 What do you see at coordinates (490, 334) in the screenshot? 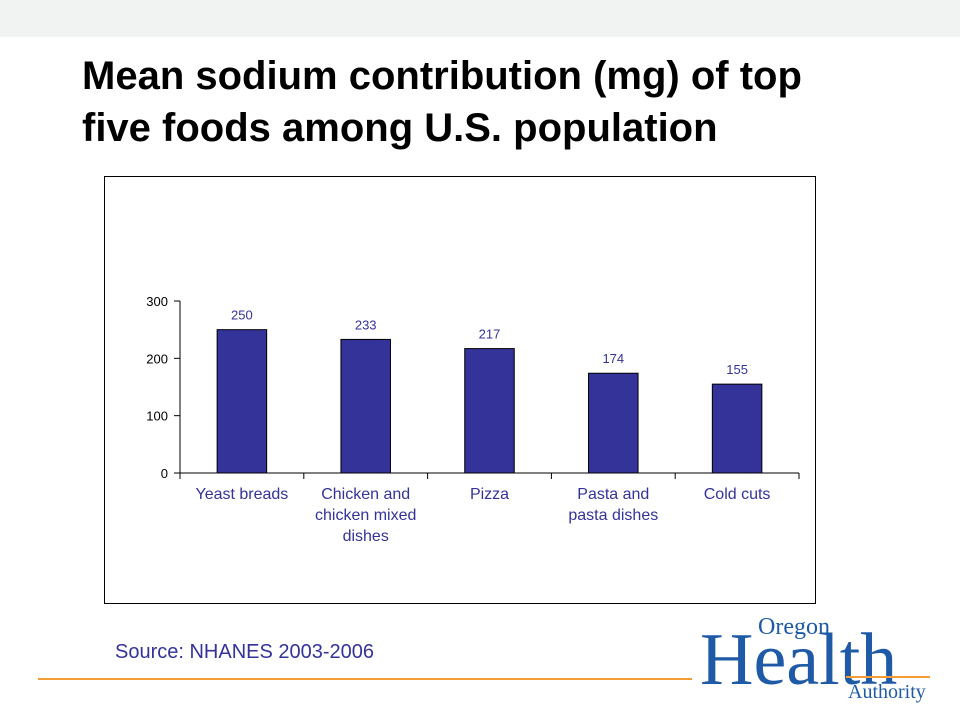
I see `data-label: 217` at bounding box center [490, 334].